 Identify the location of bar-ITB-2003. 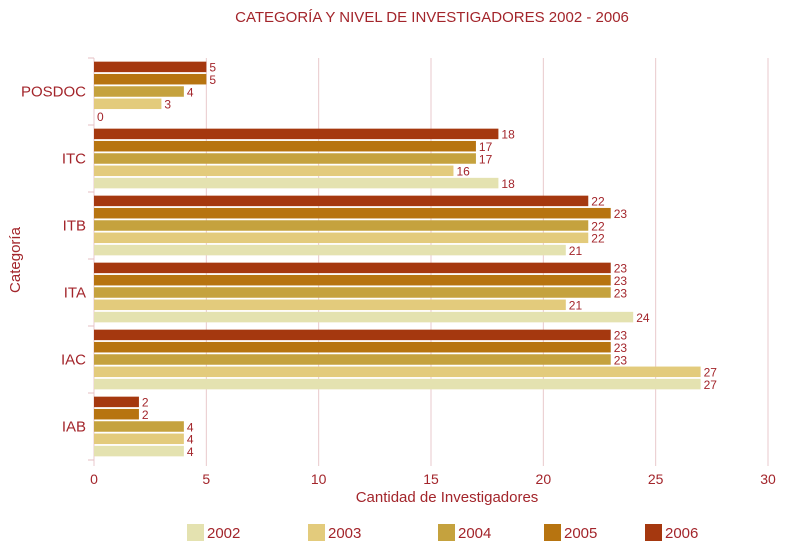
(341, 238).